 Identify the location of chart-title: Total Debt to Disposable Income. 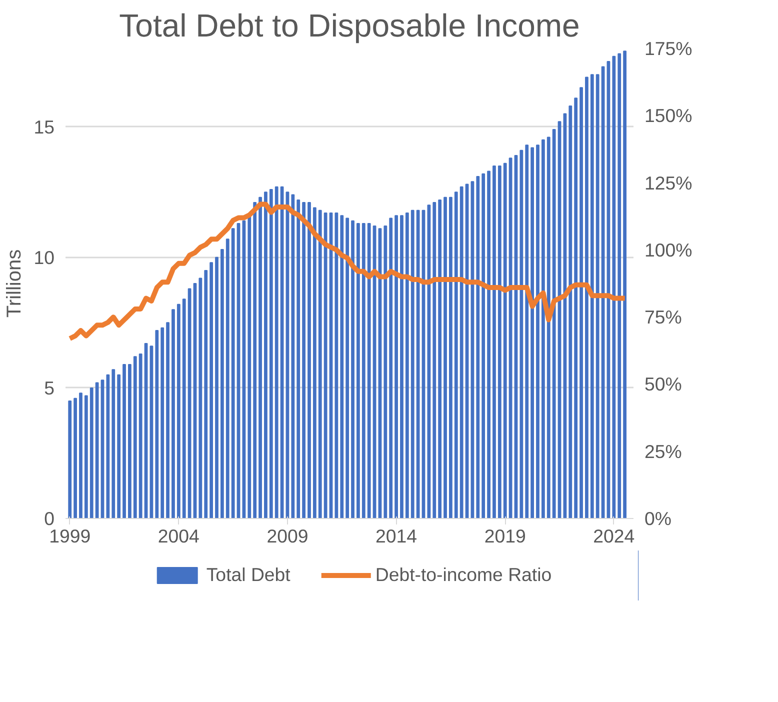
(349, 26).